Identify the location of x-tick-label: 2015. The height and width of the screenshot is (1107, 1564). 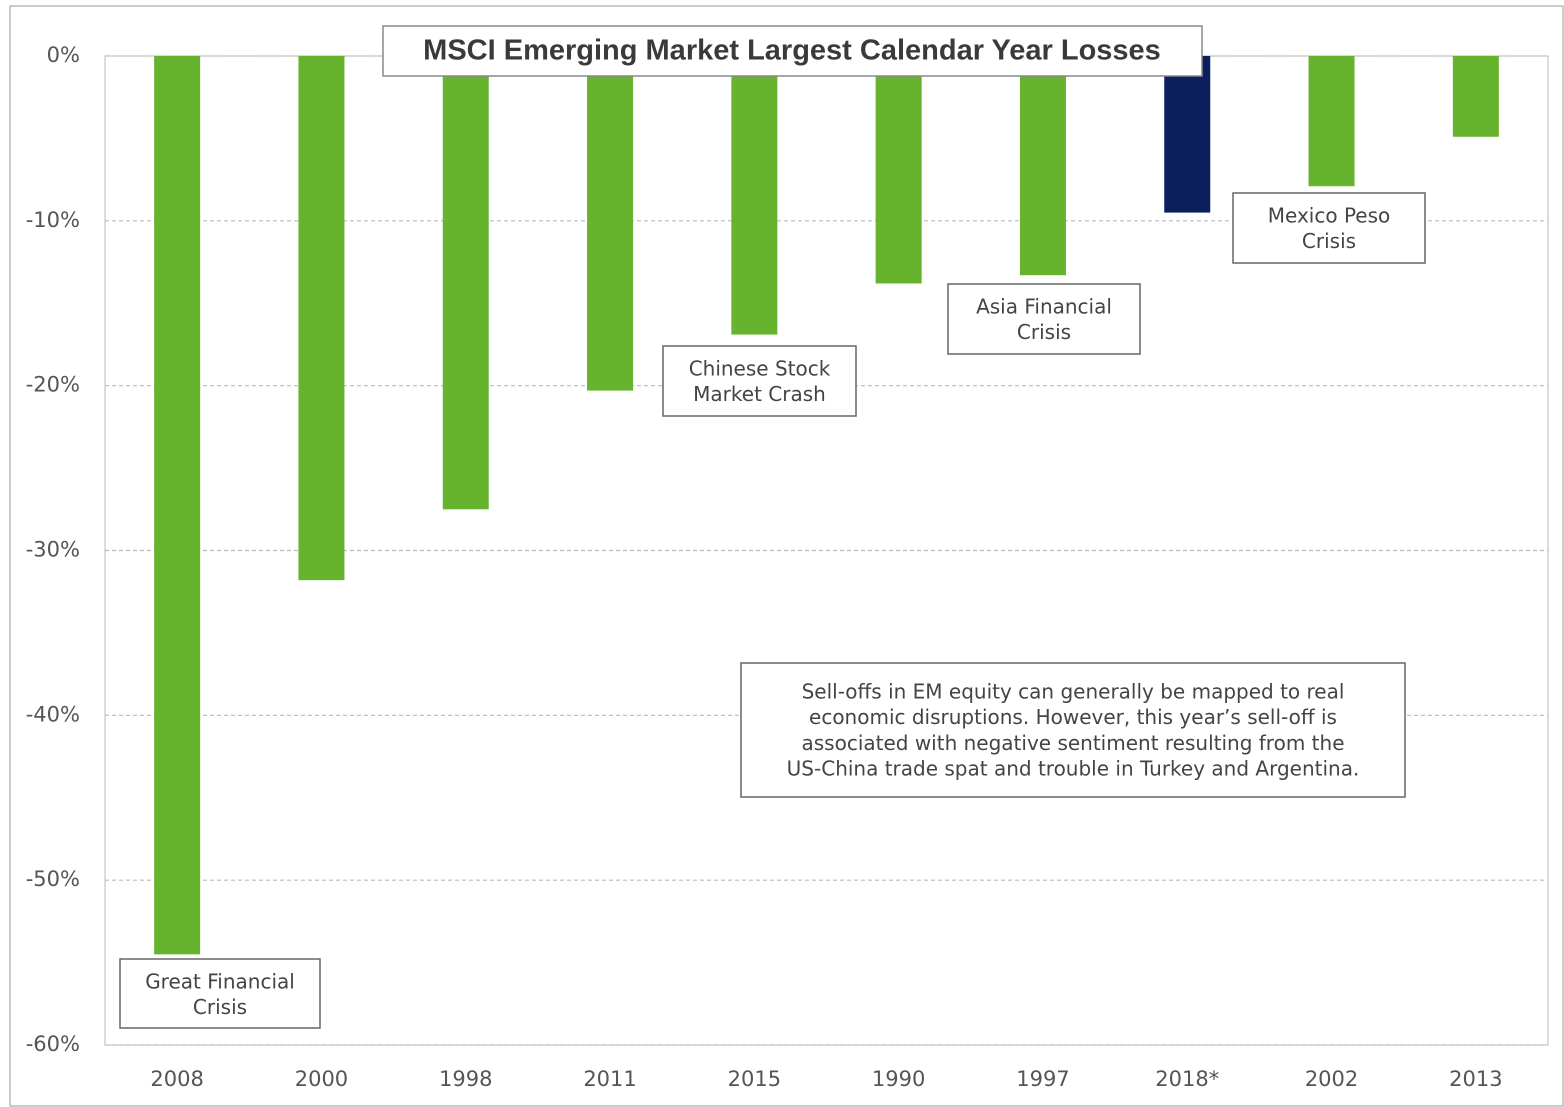
(754, 1079).